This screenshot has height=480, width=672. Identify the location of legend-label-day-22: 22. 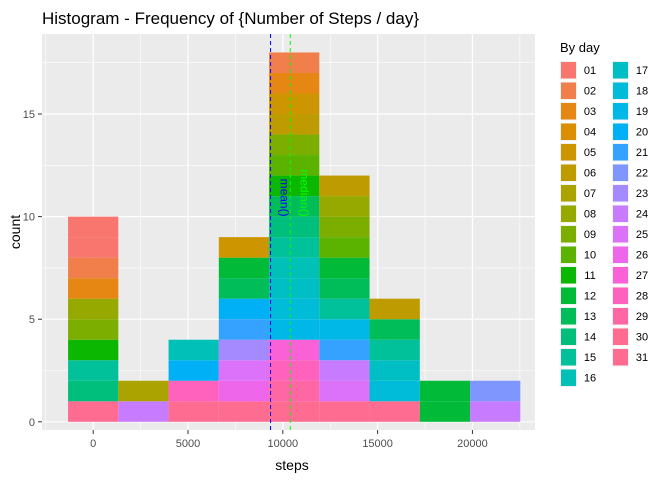
(642, 174).